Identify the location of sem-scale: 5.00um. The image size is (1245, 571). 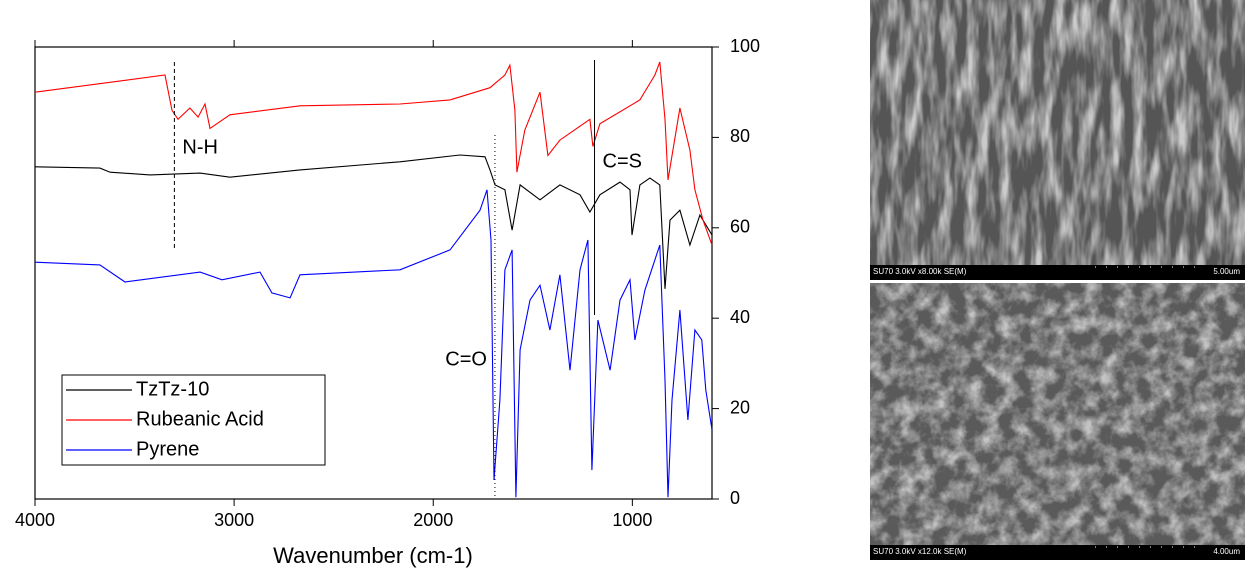
(1226, 271).